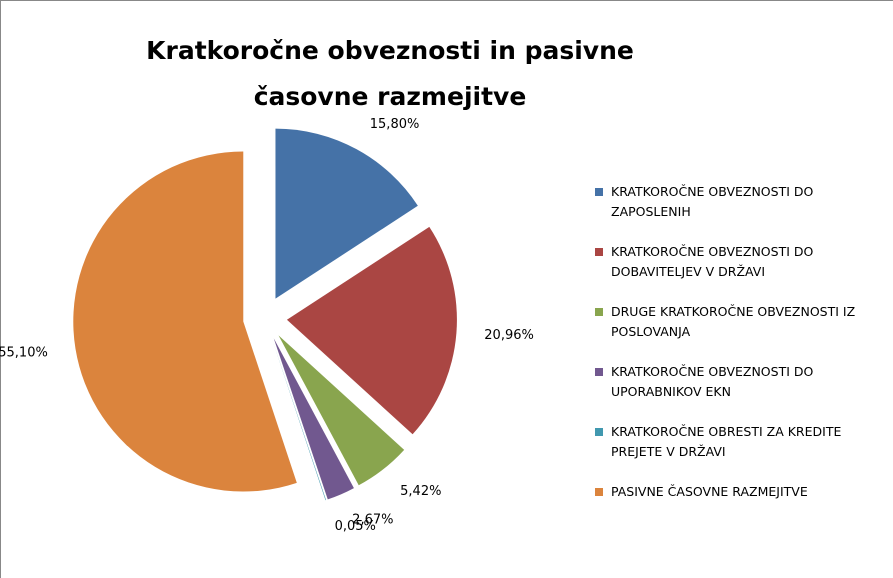 This screenshot has width=893, height=578. Describe the element at coordinates (712, 201) in the screenshot. I see `legend-label: KRATKOROČNE OBVEZNOSTI DO ZAPOSLENIH` at that location.